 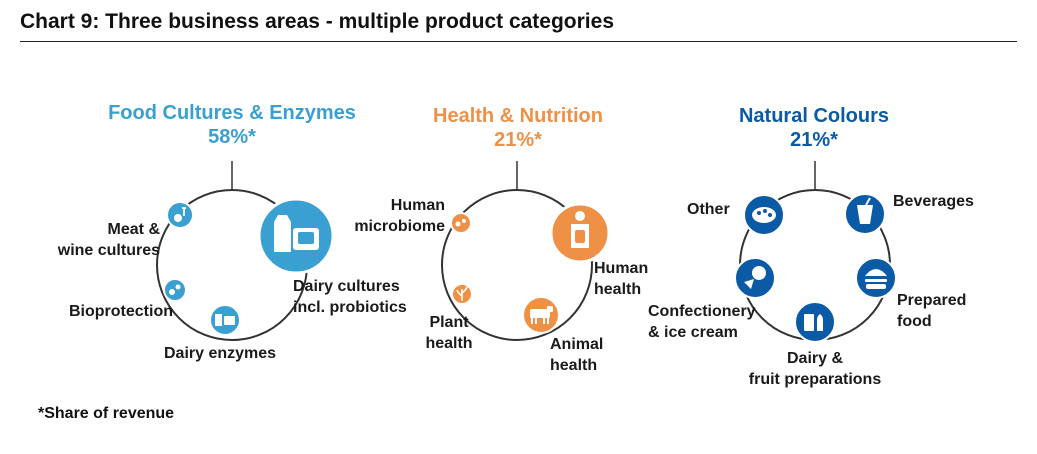 I want to click on group-name: Natural Colours, so click(x=814, y=116).